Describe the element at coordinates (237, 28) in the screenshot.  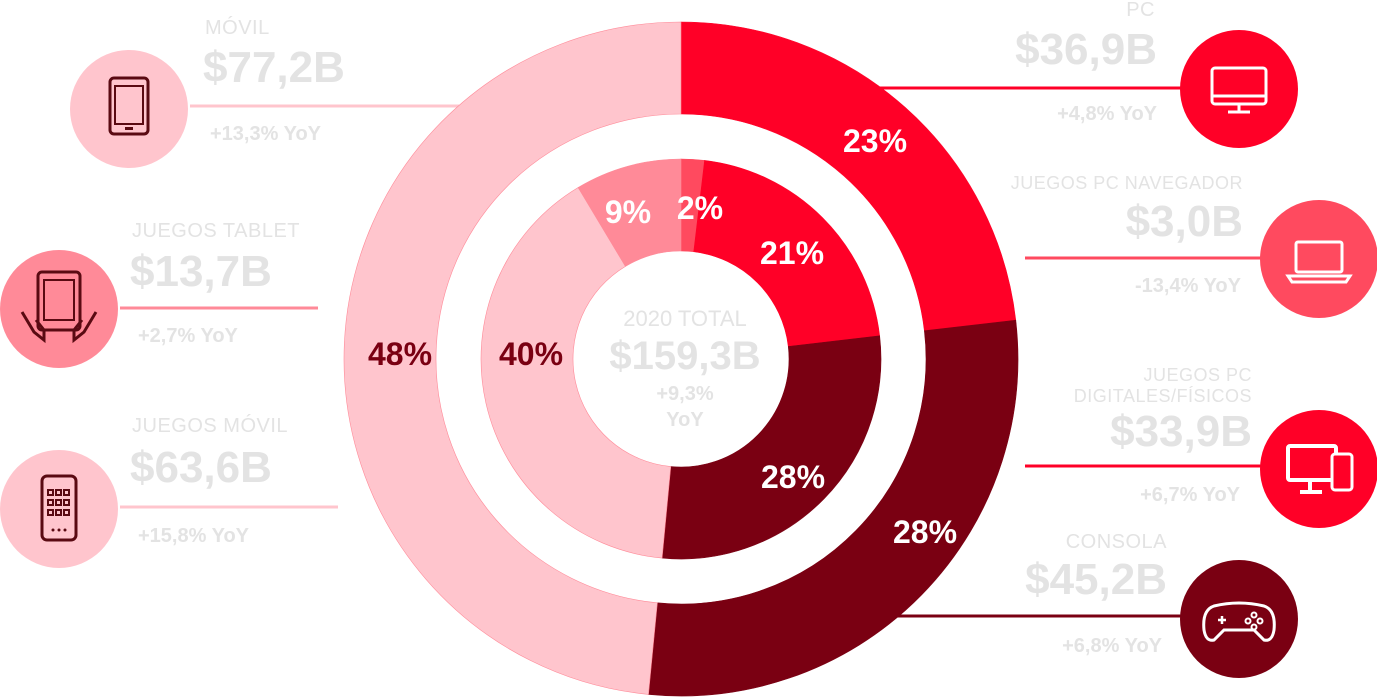
I see `mobile-category-label: MÓVIL` at that location.